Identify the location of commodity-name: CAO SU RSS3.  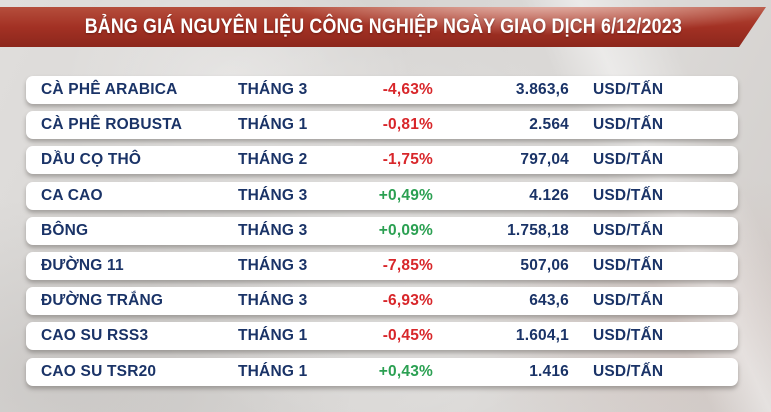
(95, 336).